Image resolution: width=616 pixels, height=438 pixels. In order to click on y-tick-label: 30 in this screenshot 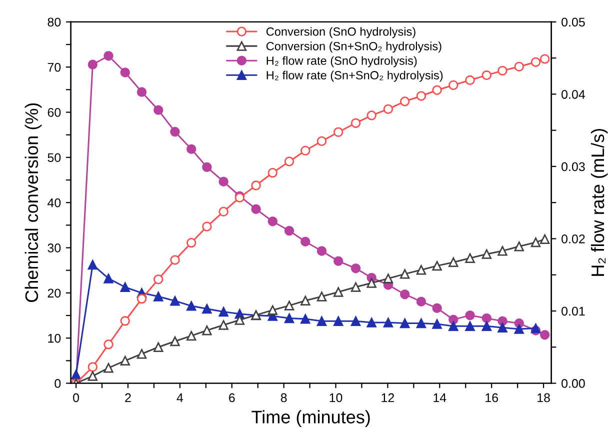, I will do `click(54, 248)`.